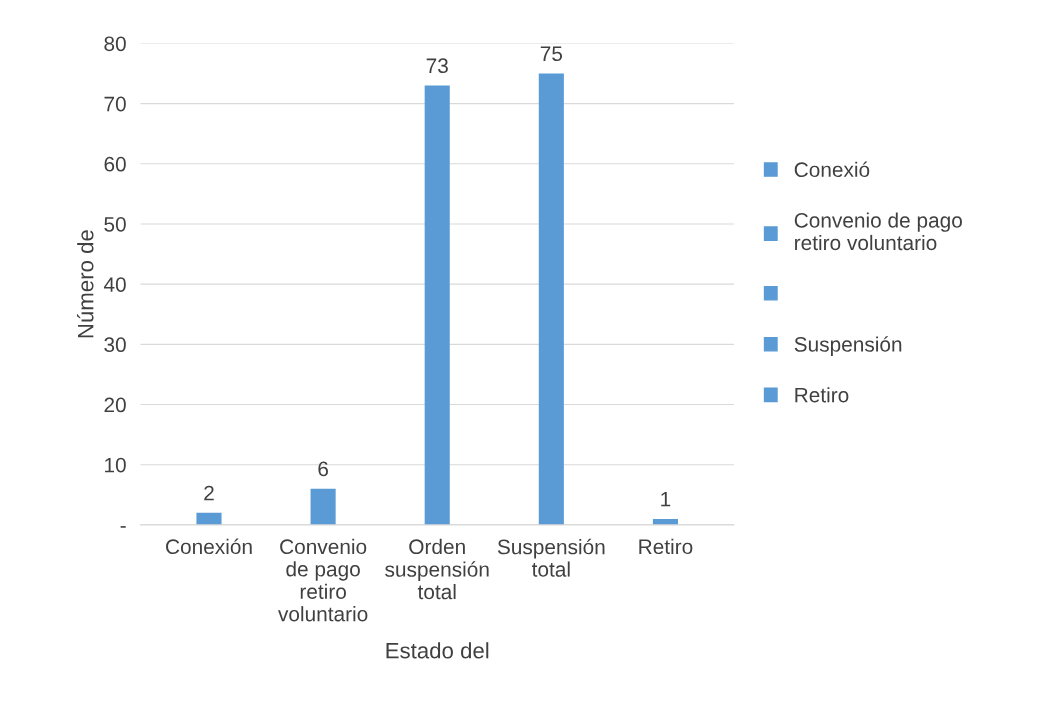 The height and width of the screenshot is (724, 1041). I want to click on data-label: 2, so click(209, 493).